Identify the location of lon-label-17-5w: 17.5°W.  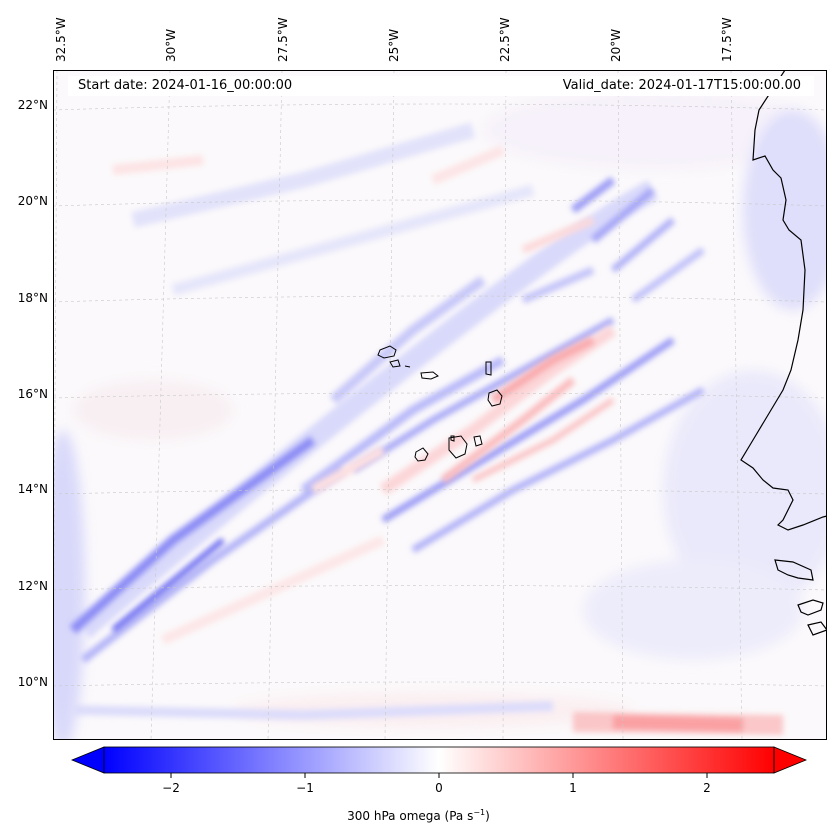
(727, 39).